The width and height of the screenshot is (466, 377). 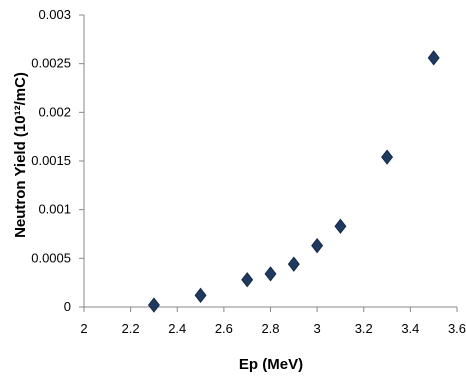 I want to click on x-tick-label: 2.6, so click(x=224, y=328).